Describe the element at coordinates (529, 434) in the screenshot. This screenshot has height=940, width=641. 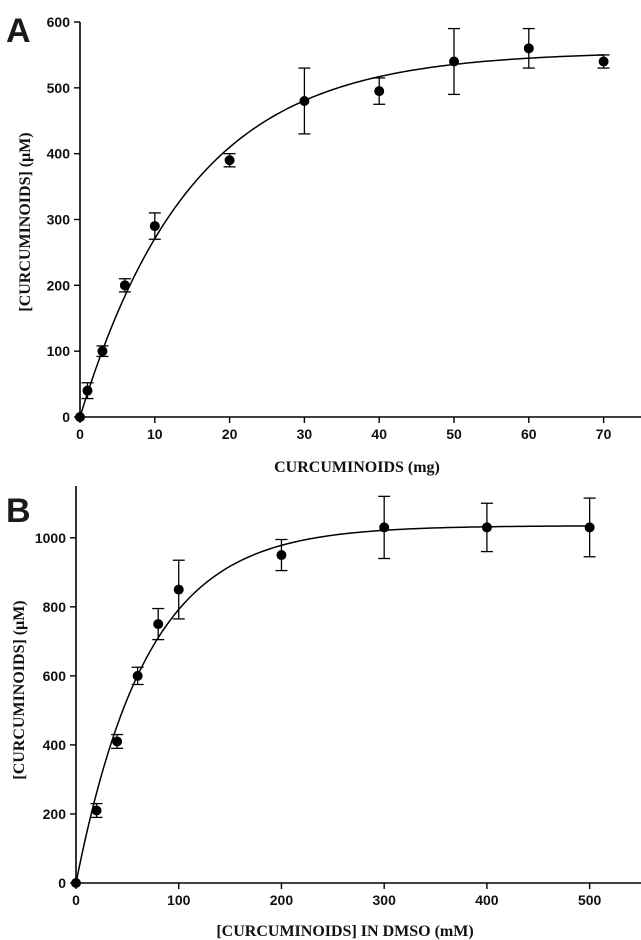
I see `x-tick-label: 60` at that location.